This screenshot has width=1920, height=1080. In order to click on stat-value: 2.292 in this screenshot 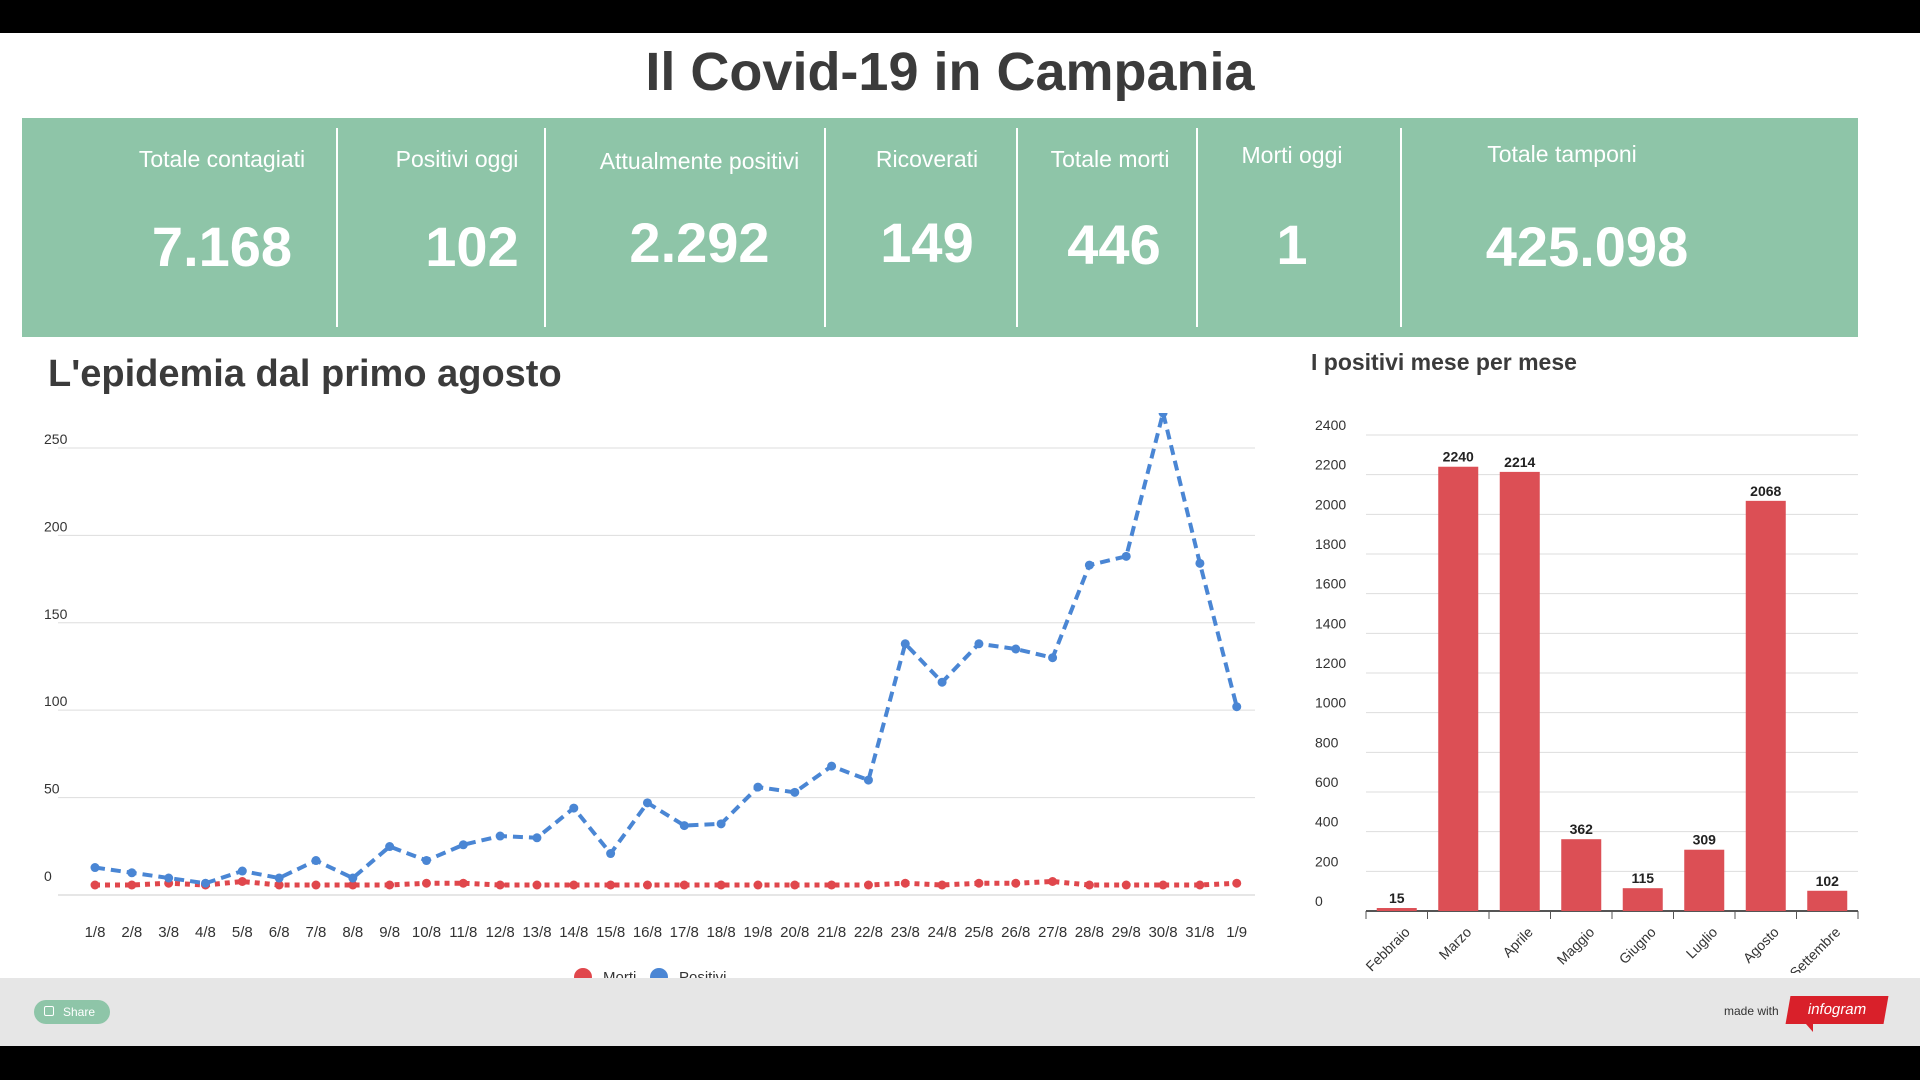, I will do `click(699, 242)`.